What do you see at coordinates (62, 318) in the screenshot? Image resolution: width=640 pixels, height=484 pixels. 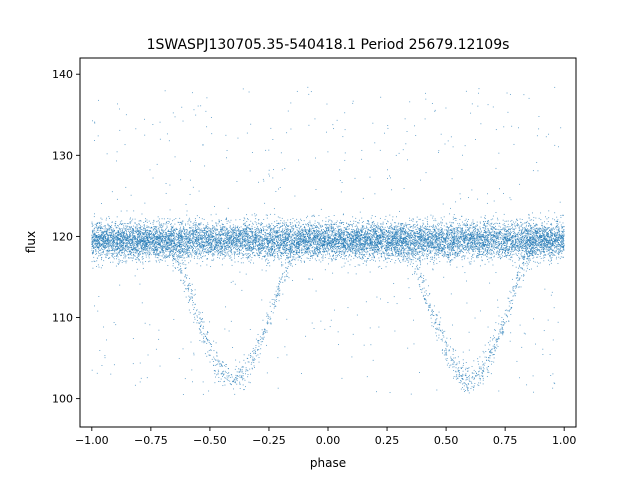 I see `y-tick-label: 110` at bounding box center [62, 318].